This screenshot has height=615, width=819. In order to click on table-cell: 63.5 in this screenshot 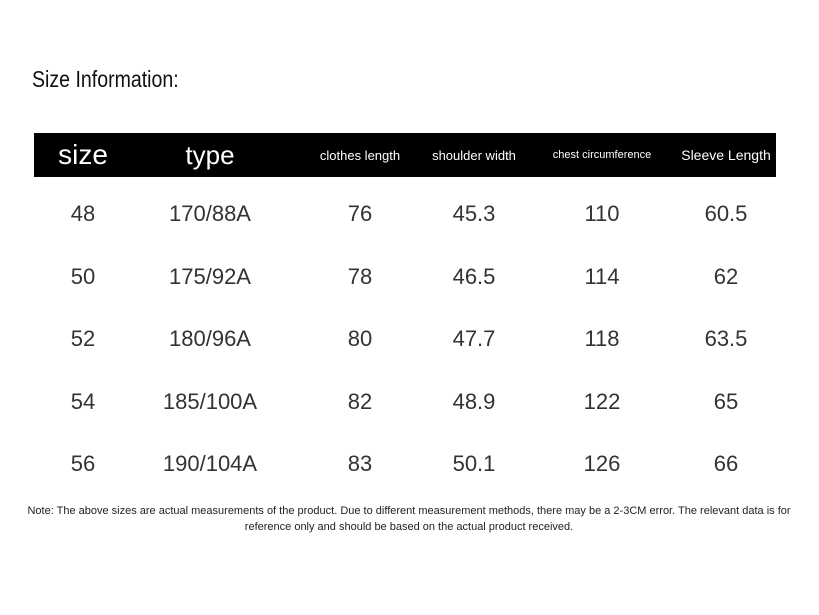, I will do `click(726, 338)`.